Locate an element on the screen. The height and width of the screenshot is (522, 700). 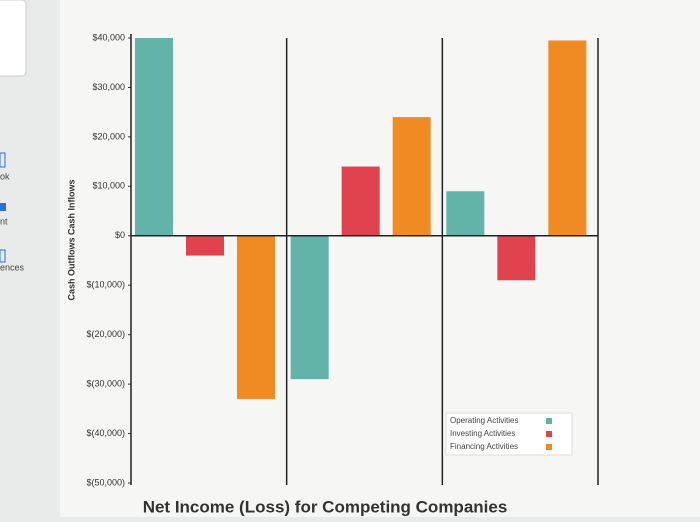
y-tick-label: $40,000 is located at coordinates (108, 37).